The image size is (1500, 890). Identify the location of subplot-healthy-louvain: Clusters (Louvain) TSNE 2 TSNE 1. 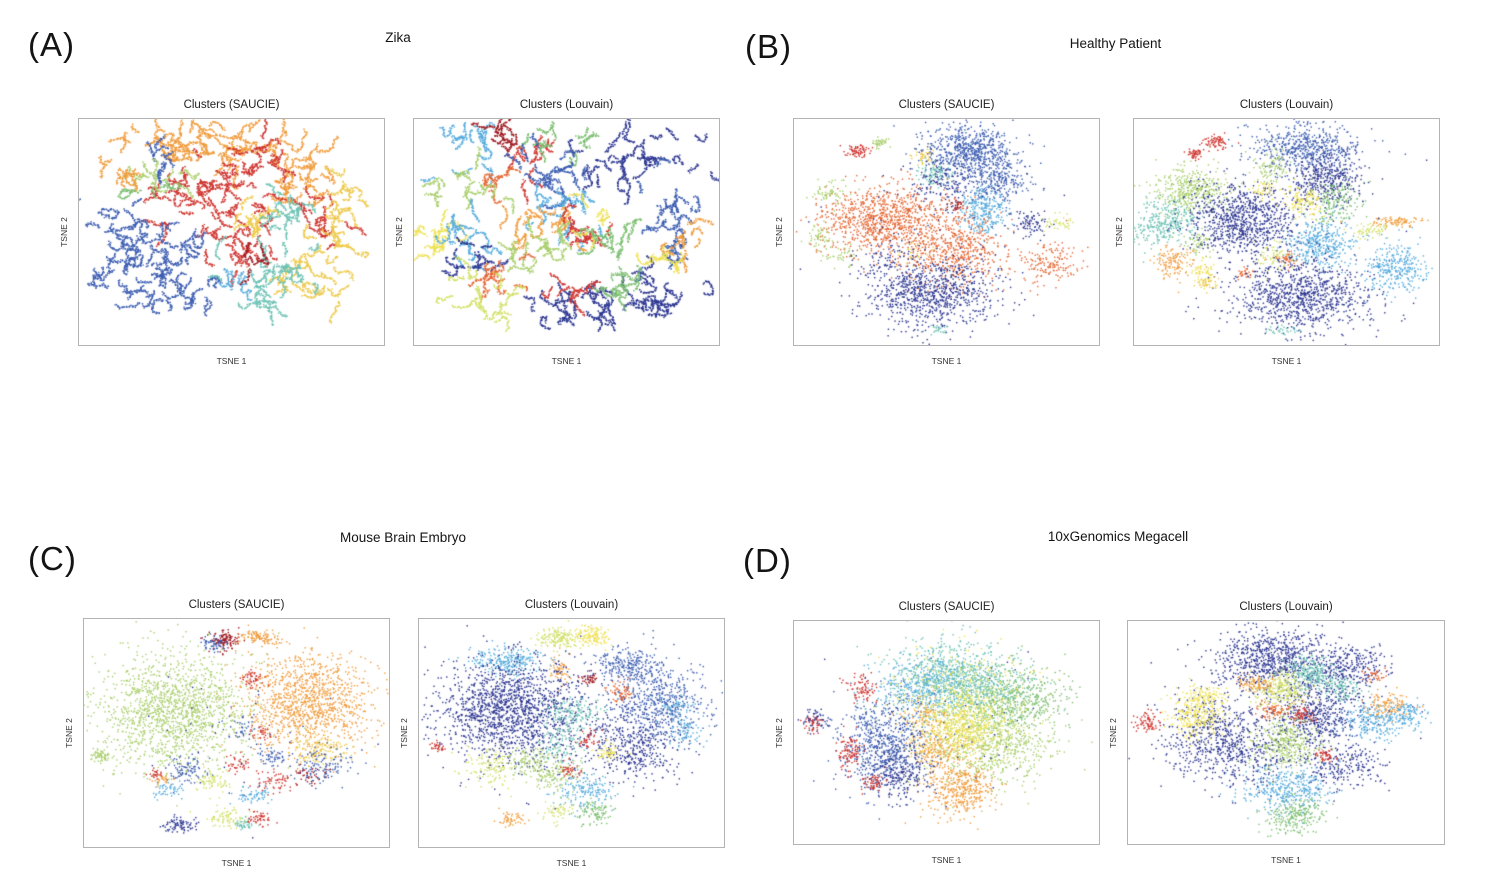
(1277, 232).